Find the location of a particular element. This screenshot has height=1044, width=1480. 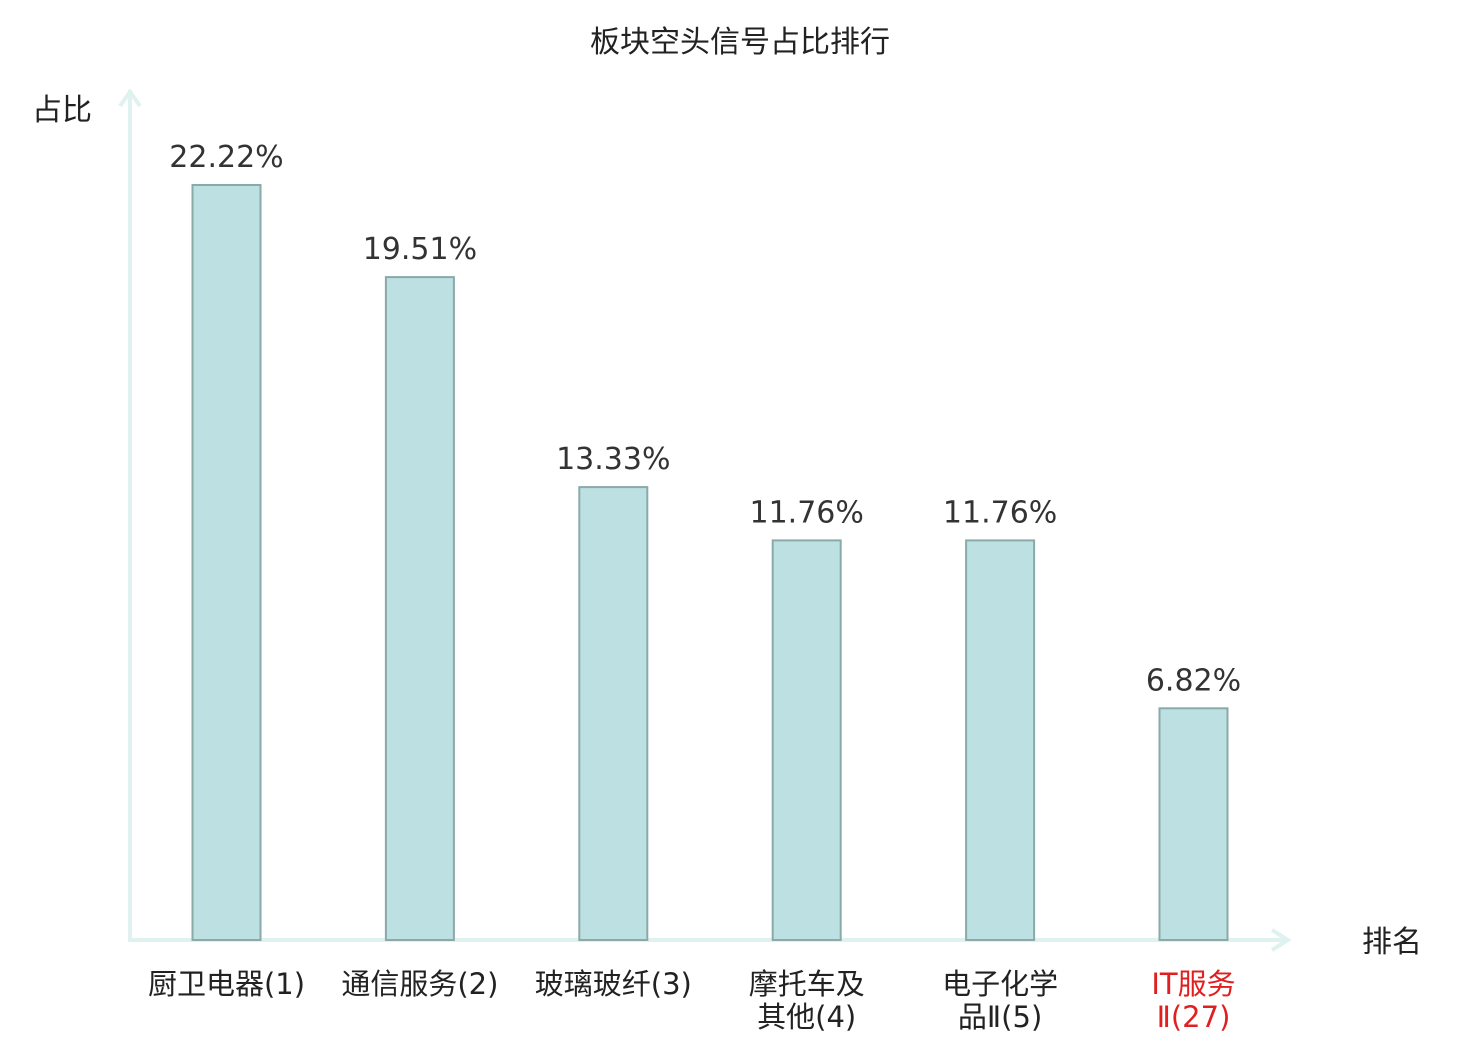

category-label: 摩托车及 is located at coordinates (807, 984).